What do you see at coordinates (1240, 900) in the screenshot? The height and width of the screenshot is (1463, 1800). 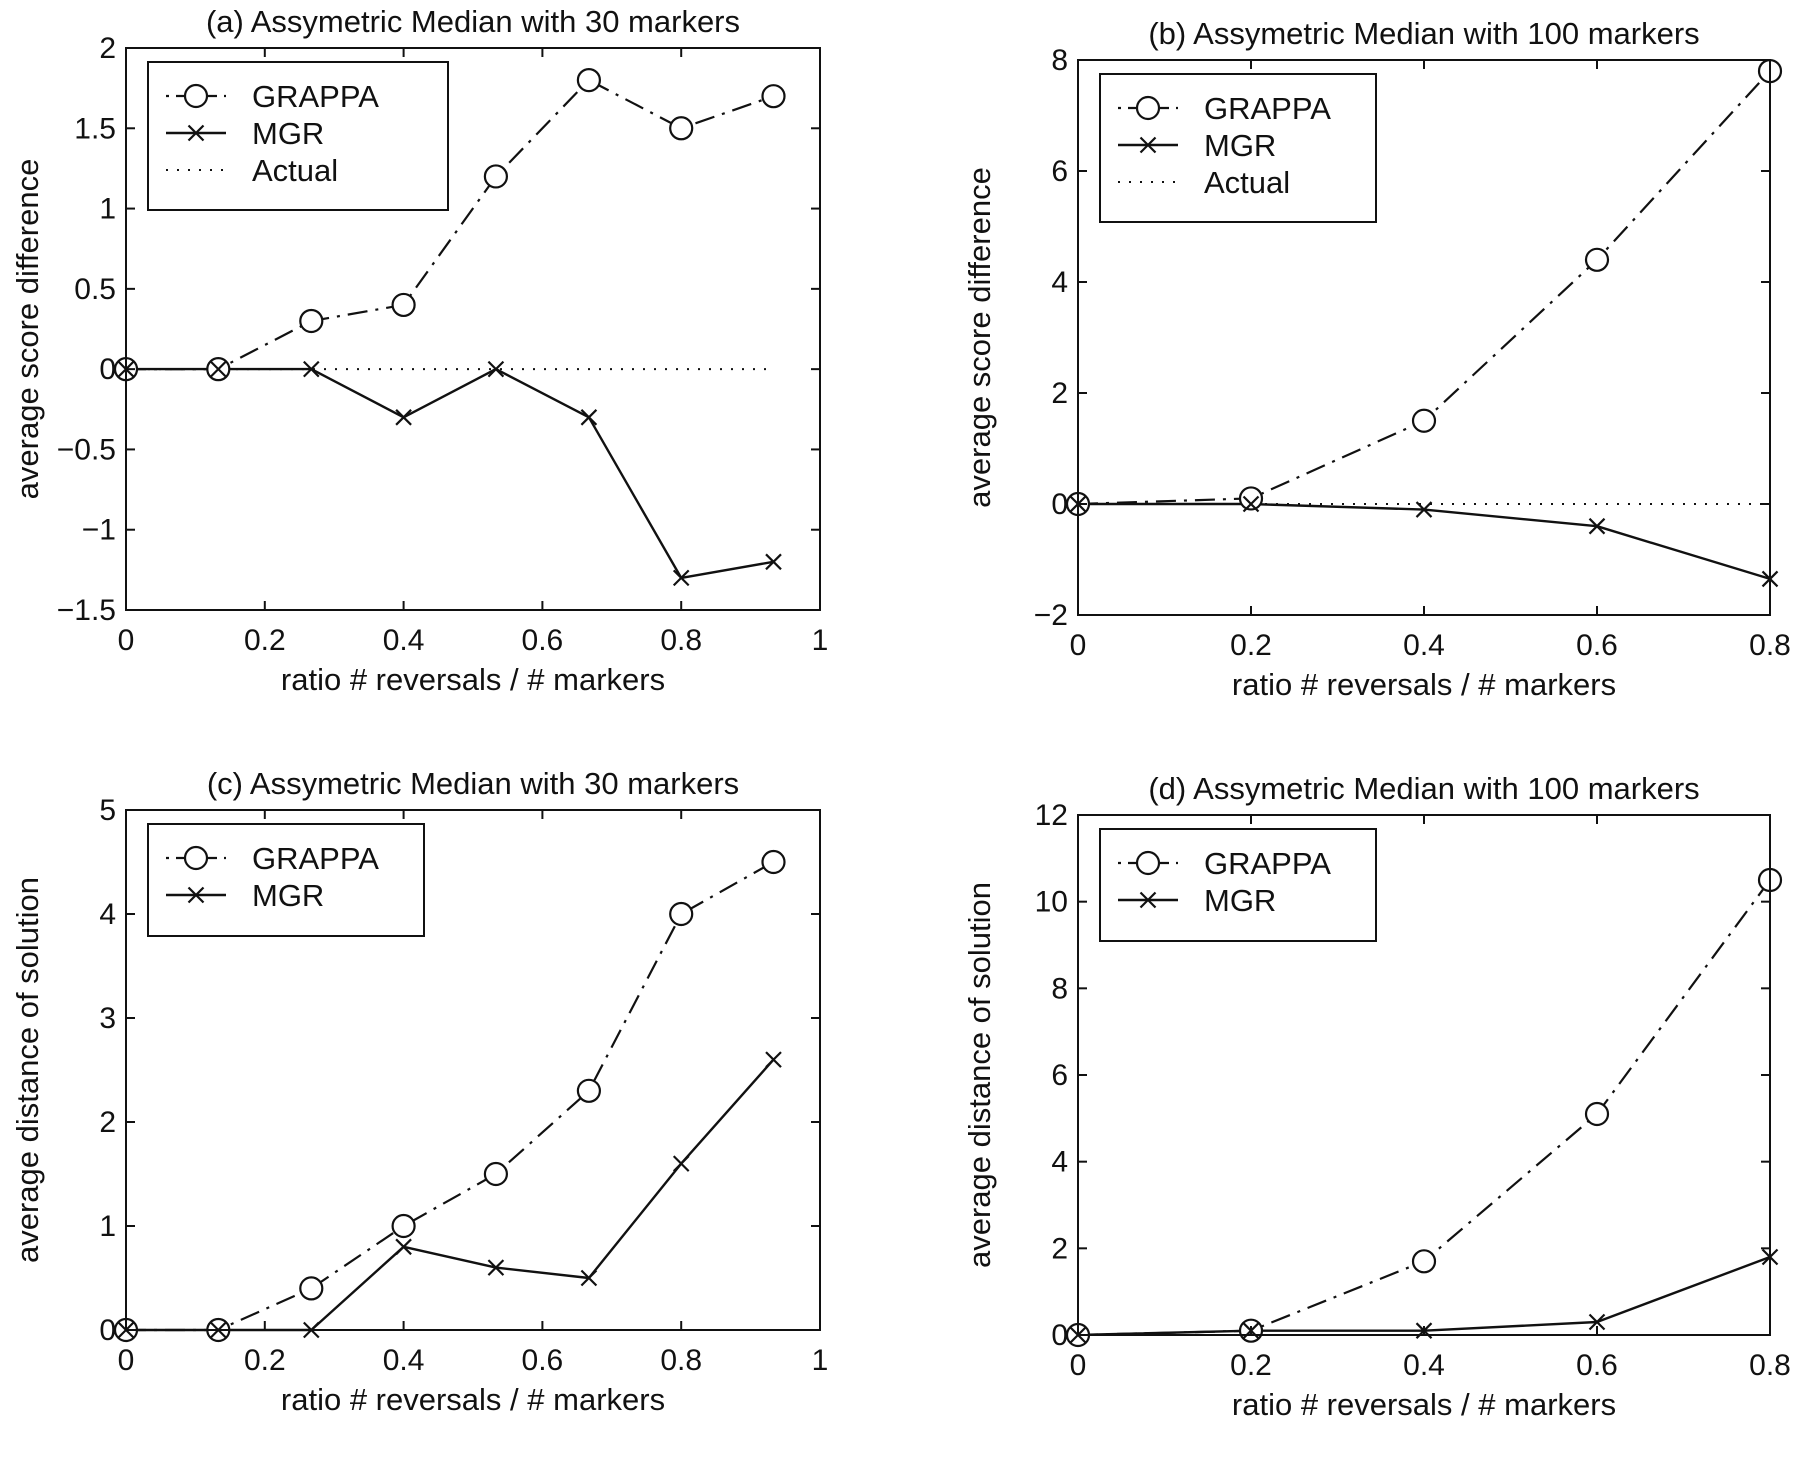 I see `legend-label-mgr-d: MGR` at bounding box center [1240, 900].